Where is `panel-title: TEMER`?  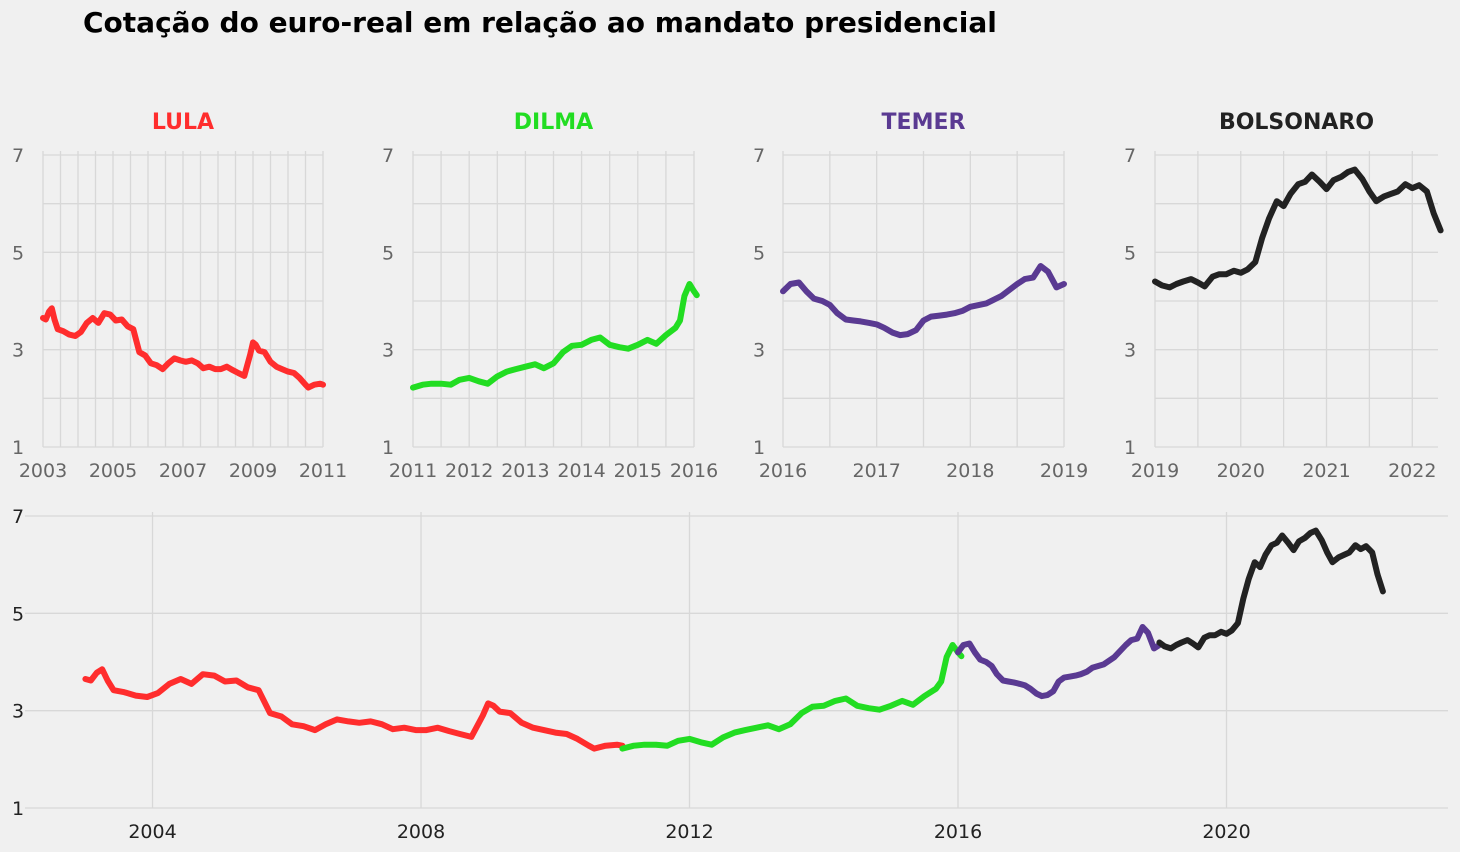 panel-title: TEMER is located at coordinates (924, 122).